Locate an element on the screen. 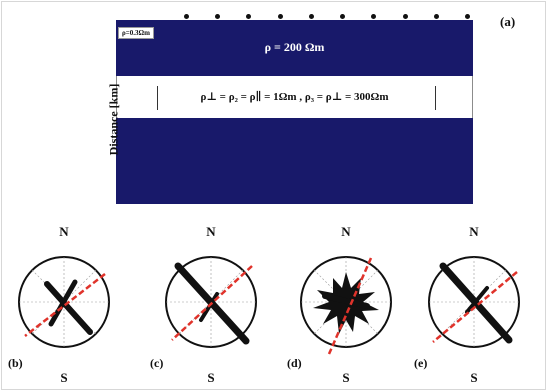 Image resolution: width=547 pixels, height=391 pixels. panel-label-b: (b) is located at coordinates (15, 363).